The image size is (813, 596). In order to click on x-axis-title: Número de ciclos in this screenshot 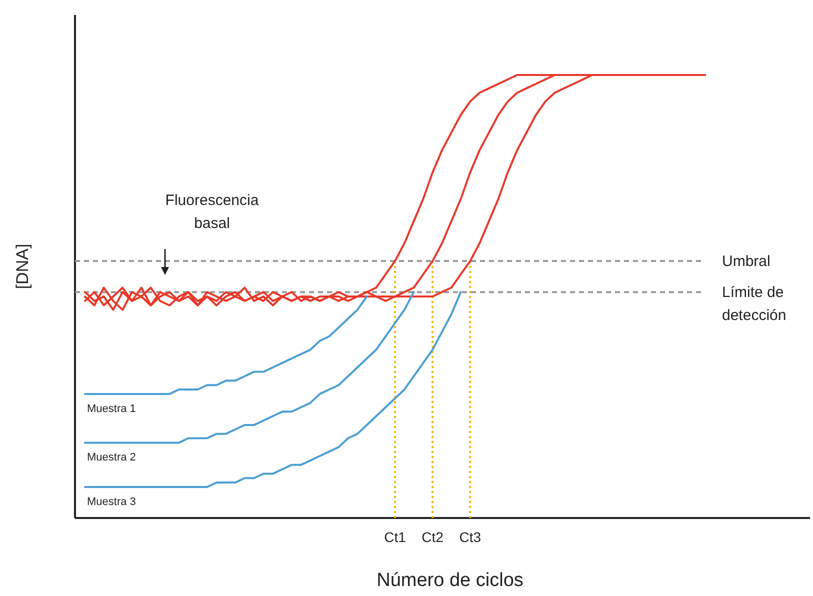, I will do `click(450, 580)`.